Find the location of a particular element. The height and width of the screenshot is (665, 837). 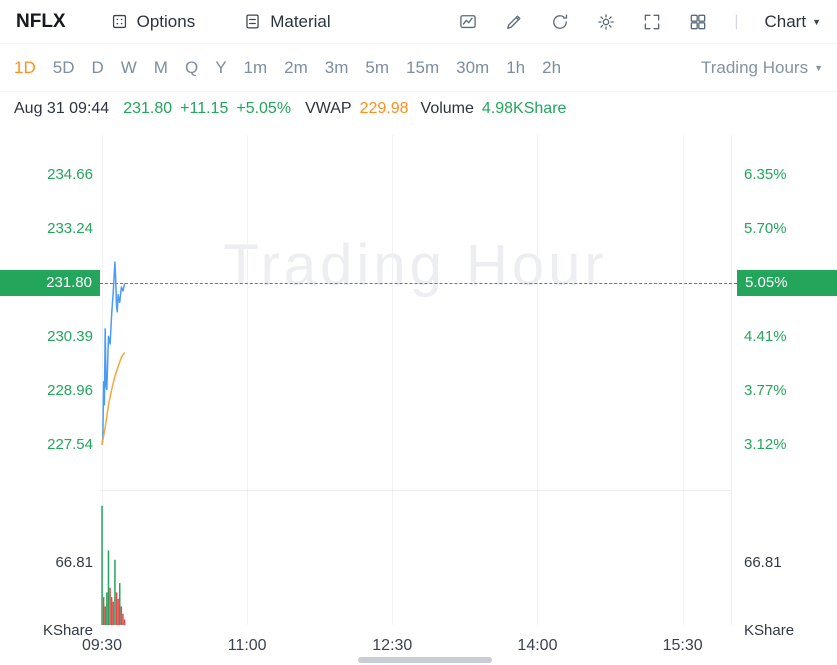

material-label: Material is located at coordinates (300, 21).